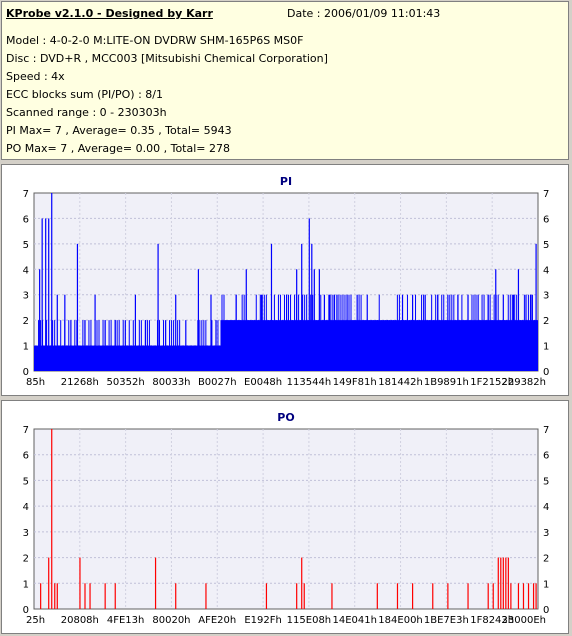 The image size is (572, 636). I want to click on pi-ytick-right: 5, so click(546, 245).